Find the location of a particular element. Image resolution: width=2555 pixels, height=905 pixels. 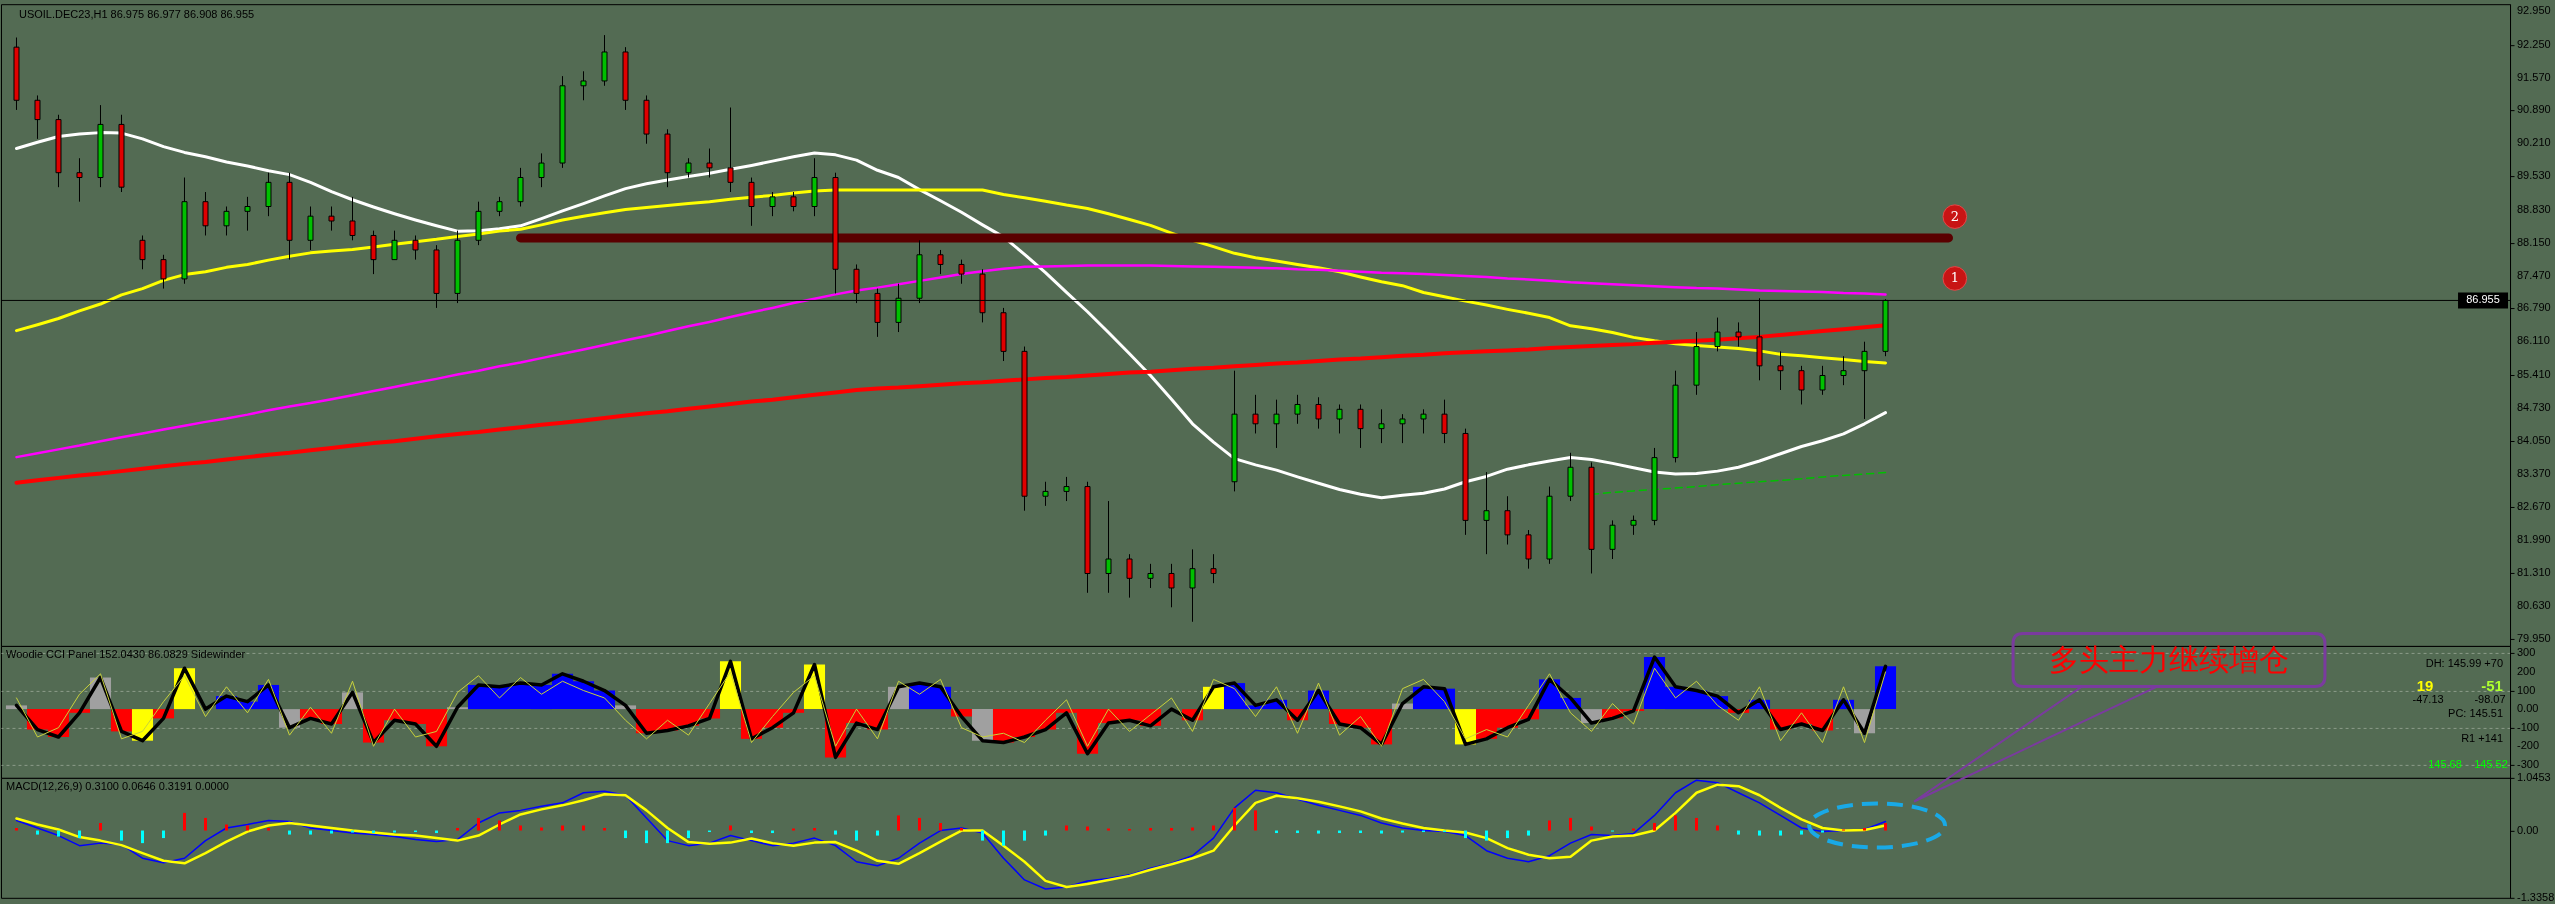

chart-title: USOIL.DEC23,H1 86.975 86.977 86.908 86.955 is located at coordinates (136, 14).